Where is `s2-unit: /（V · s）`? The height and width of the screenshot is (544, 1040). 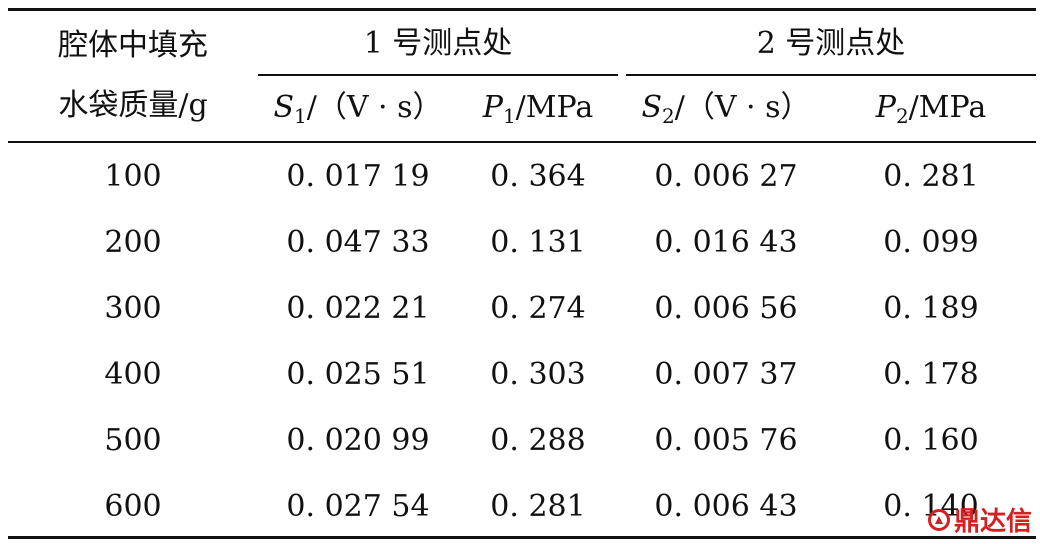 s2-unit: /（V · s） is located at coordinates (742, 107).